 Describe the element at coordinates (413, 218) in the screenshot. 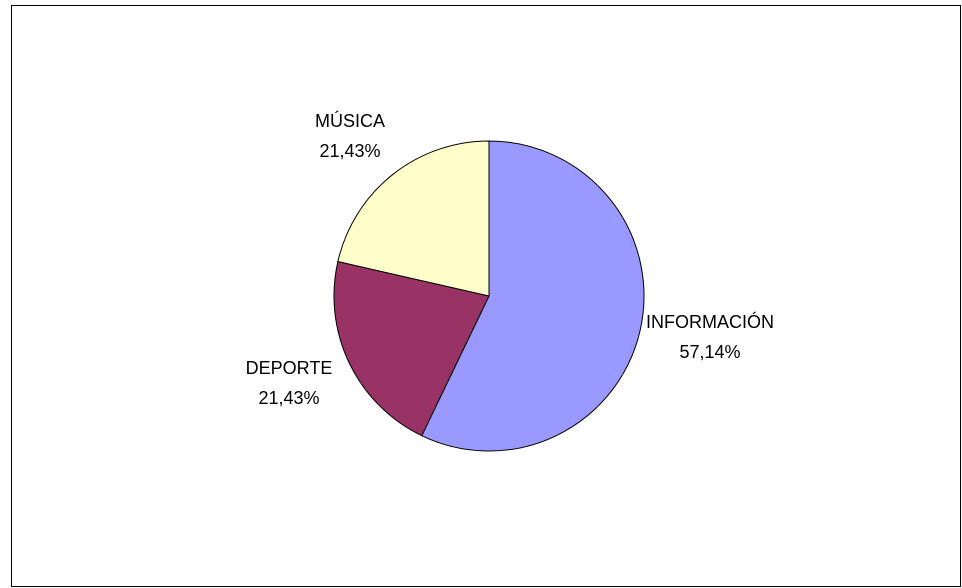

I see `slice-musica` at that location.